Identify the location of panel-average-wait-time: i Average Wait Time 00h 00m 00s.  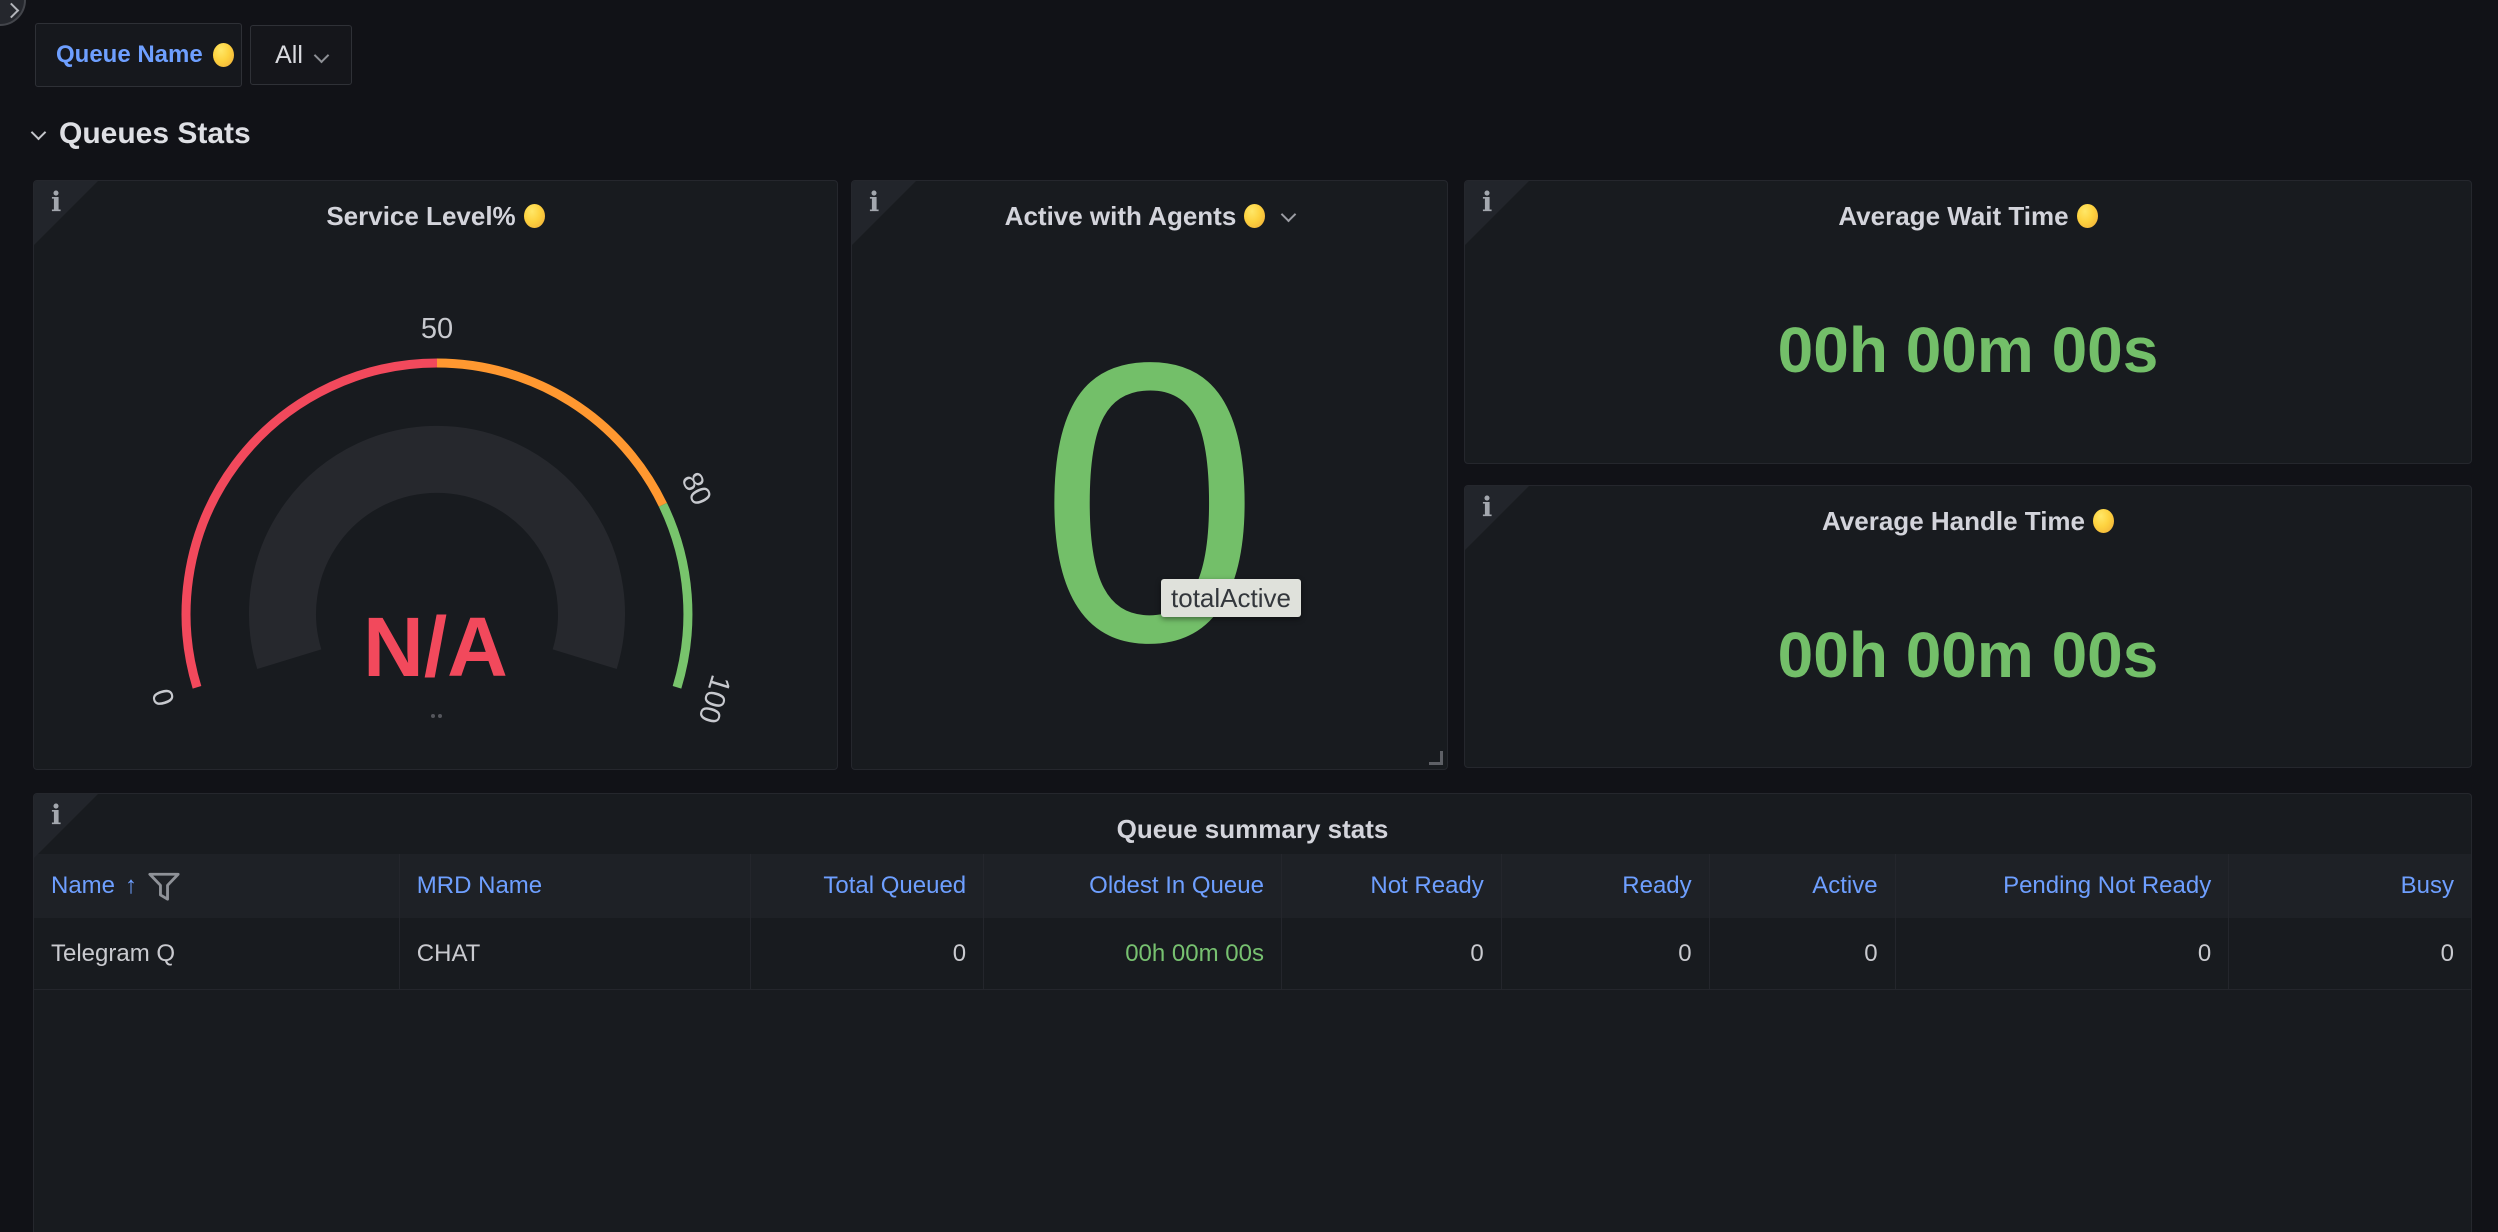
(1968, 322).